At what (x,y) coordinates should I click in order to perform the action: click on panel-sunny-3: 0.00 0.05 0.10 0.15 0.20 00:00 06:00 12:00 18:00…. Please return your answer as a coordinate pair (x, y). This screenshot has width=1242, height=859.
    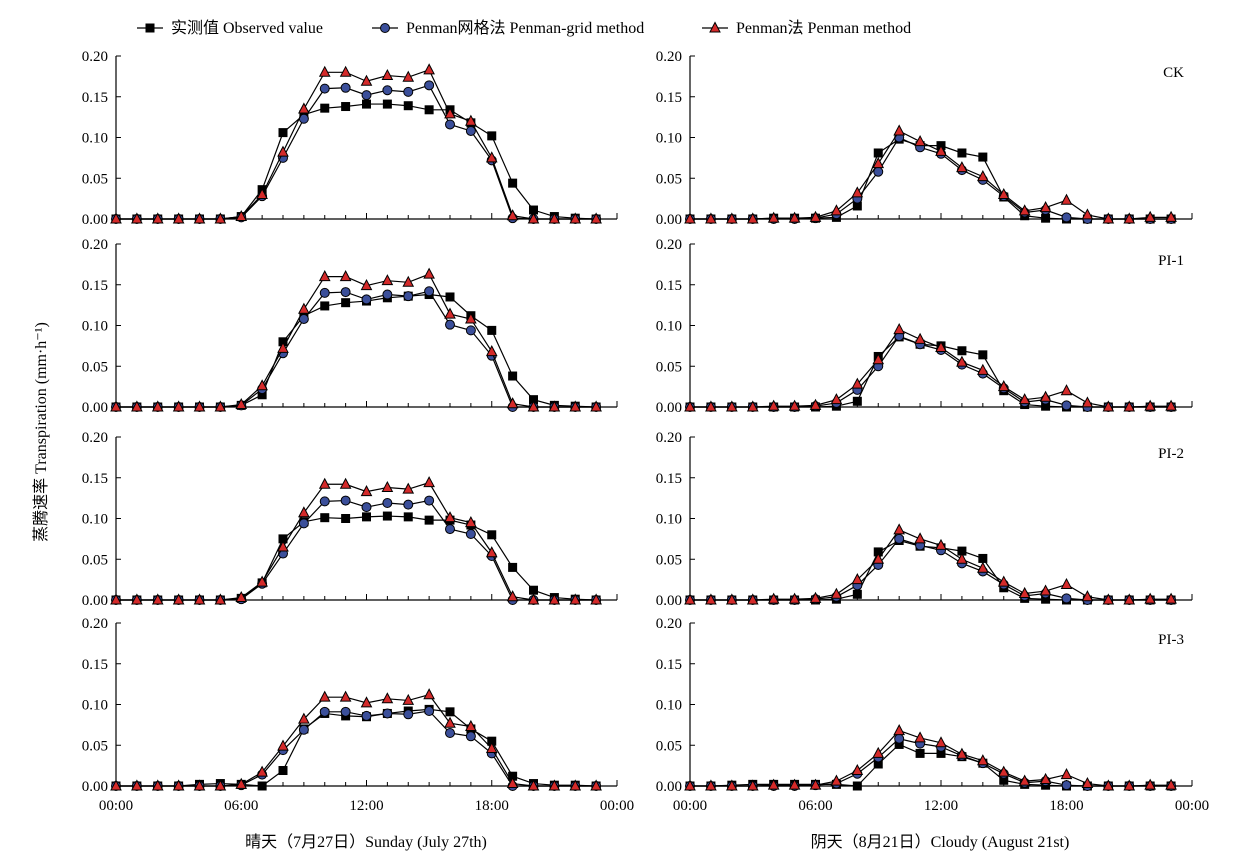
    Looking at the image, I should click on (358, 715).